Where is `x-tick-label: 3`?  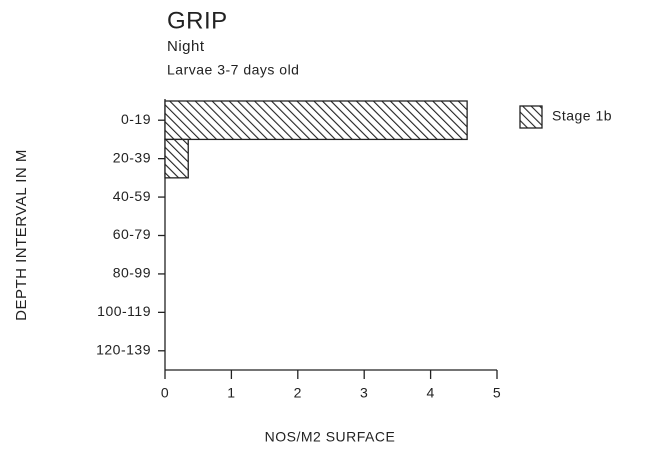
x-tick-label: 3 is located at coordinates (364, 393).